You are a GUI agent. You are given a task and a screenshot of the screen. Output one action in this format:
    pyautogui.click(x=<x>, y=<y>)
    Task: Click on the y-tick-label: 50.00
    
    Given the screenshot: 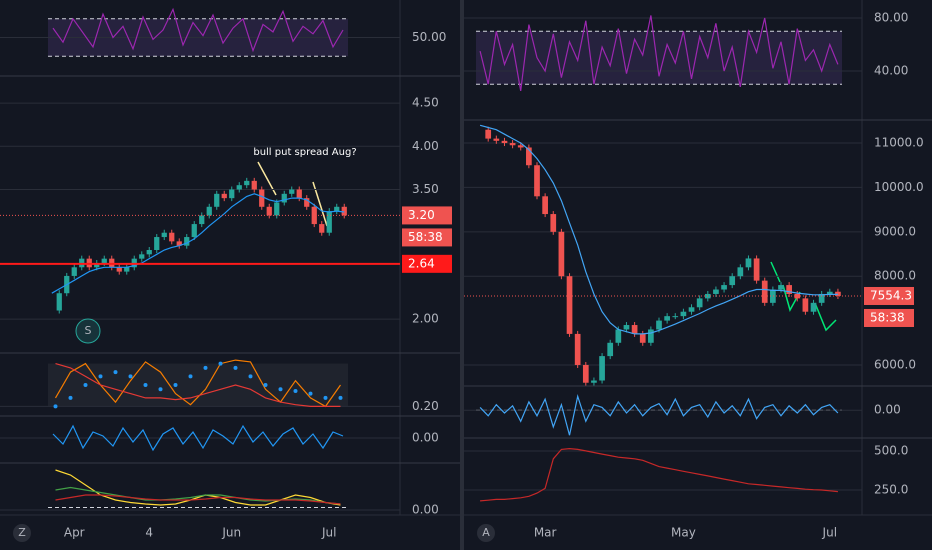 What is the action you would take?
    pyautogui.click(x=429, y=37)
    